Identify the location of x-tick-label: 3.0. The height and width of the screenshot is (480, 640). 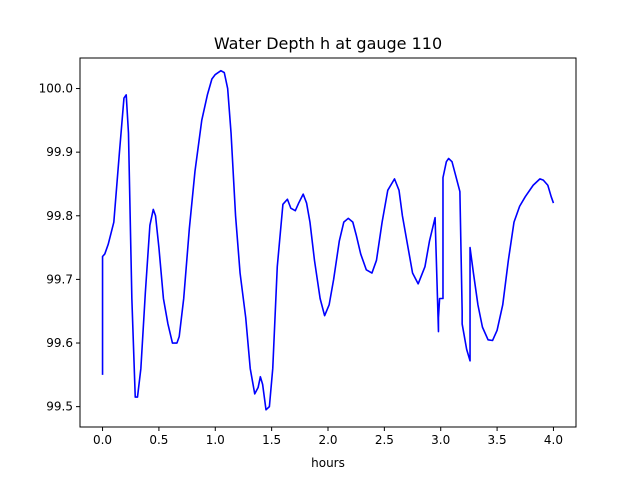
(440, 440).